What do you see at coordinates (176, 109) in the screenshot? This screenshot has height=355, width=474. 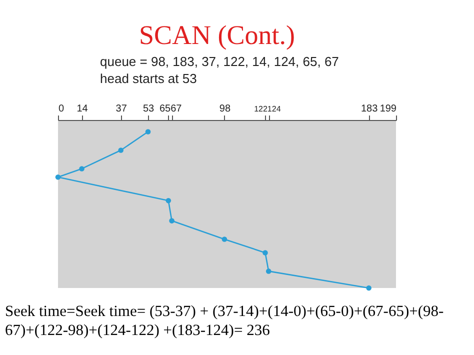 I see `x-tick-label: 67` at bounding box center [176, 109].